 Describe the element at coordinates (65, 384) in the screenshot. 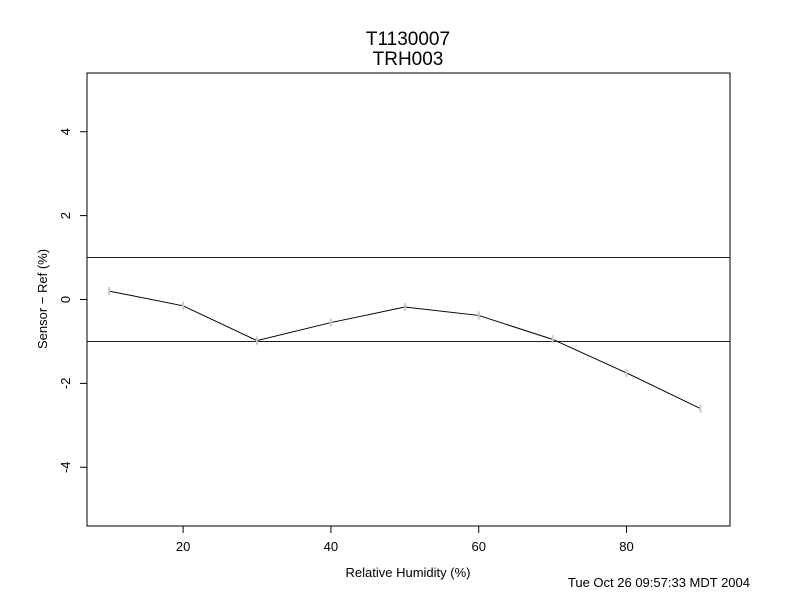

I see `y-tick-label: -2` at that location.